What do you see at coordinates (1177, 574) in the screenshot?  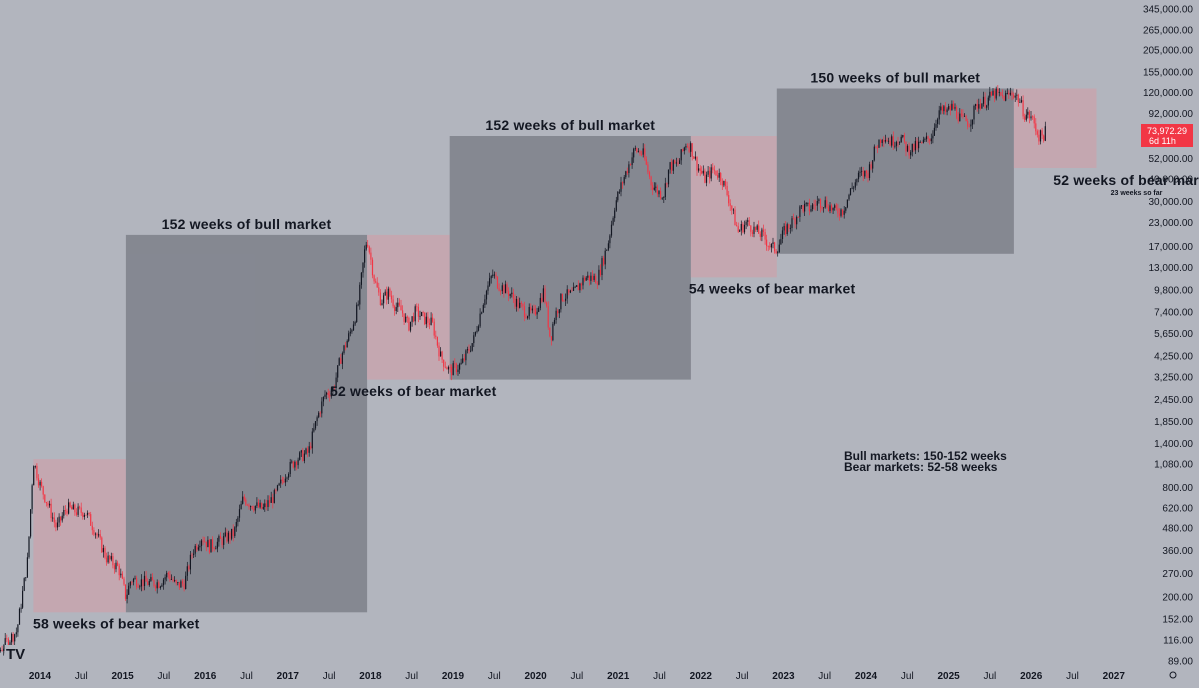 I see `price-tick-label: 270.00` at bounding box center [1177, 574].